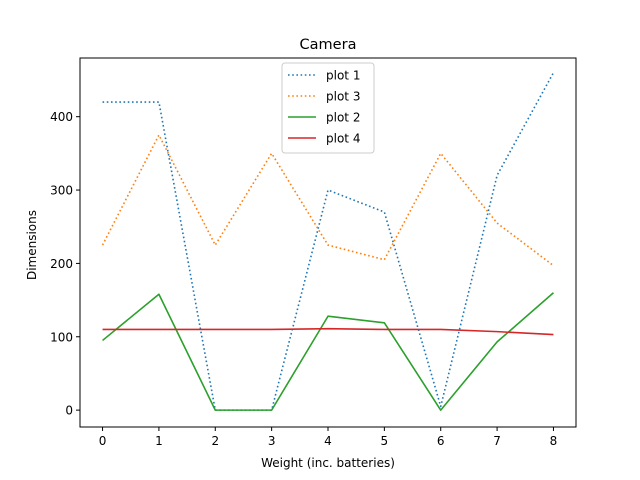 The image size is (640, 480). Describe the element at coordinates (328, 45) in the screenshot. I see `chart-title: Camera` at that location.